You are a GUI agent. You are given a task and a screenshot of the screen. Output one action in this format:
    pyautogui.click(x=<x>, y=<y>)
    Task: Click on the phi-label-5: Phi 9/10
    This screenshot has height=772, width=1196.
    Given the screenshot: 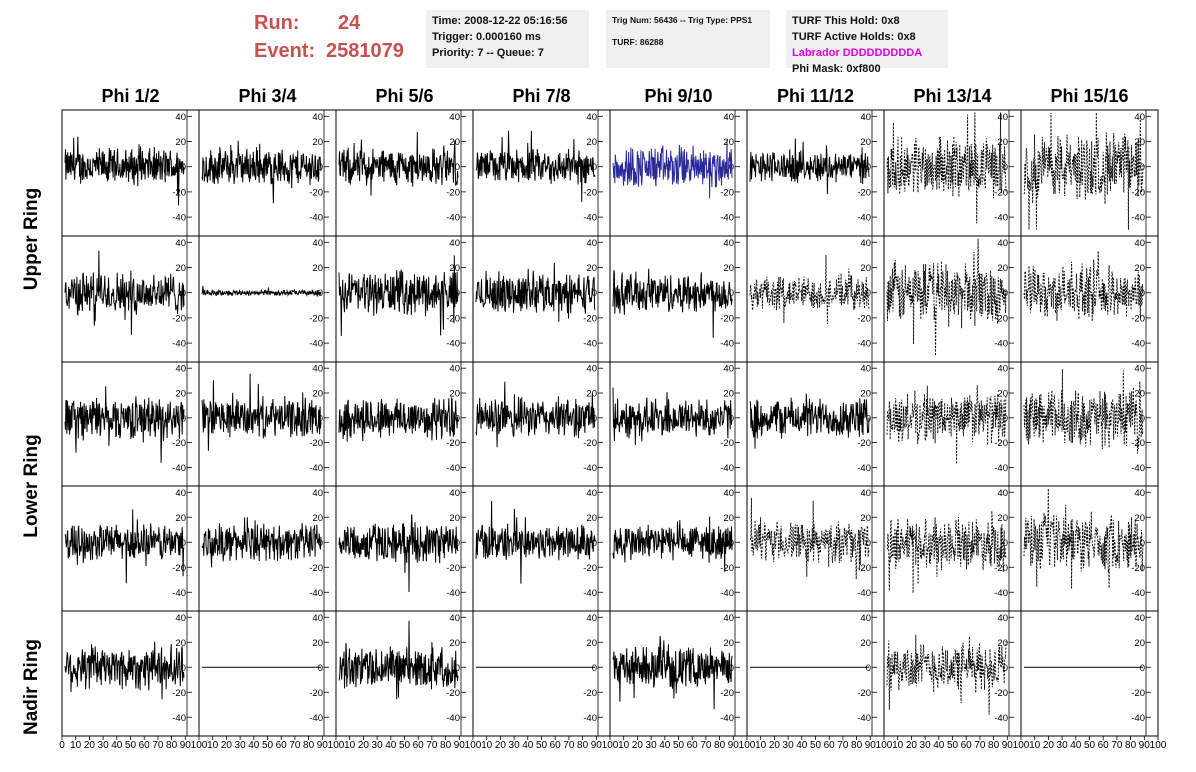 What is the action you would take?
    pyautogui.click(x=678, y=96)
    